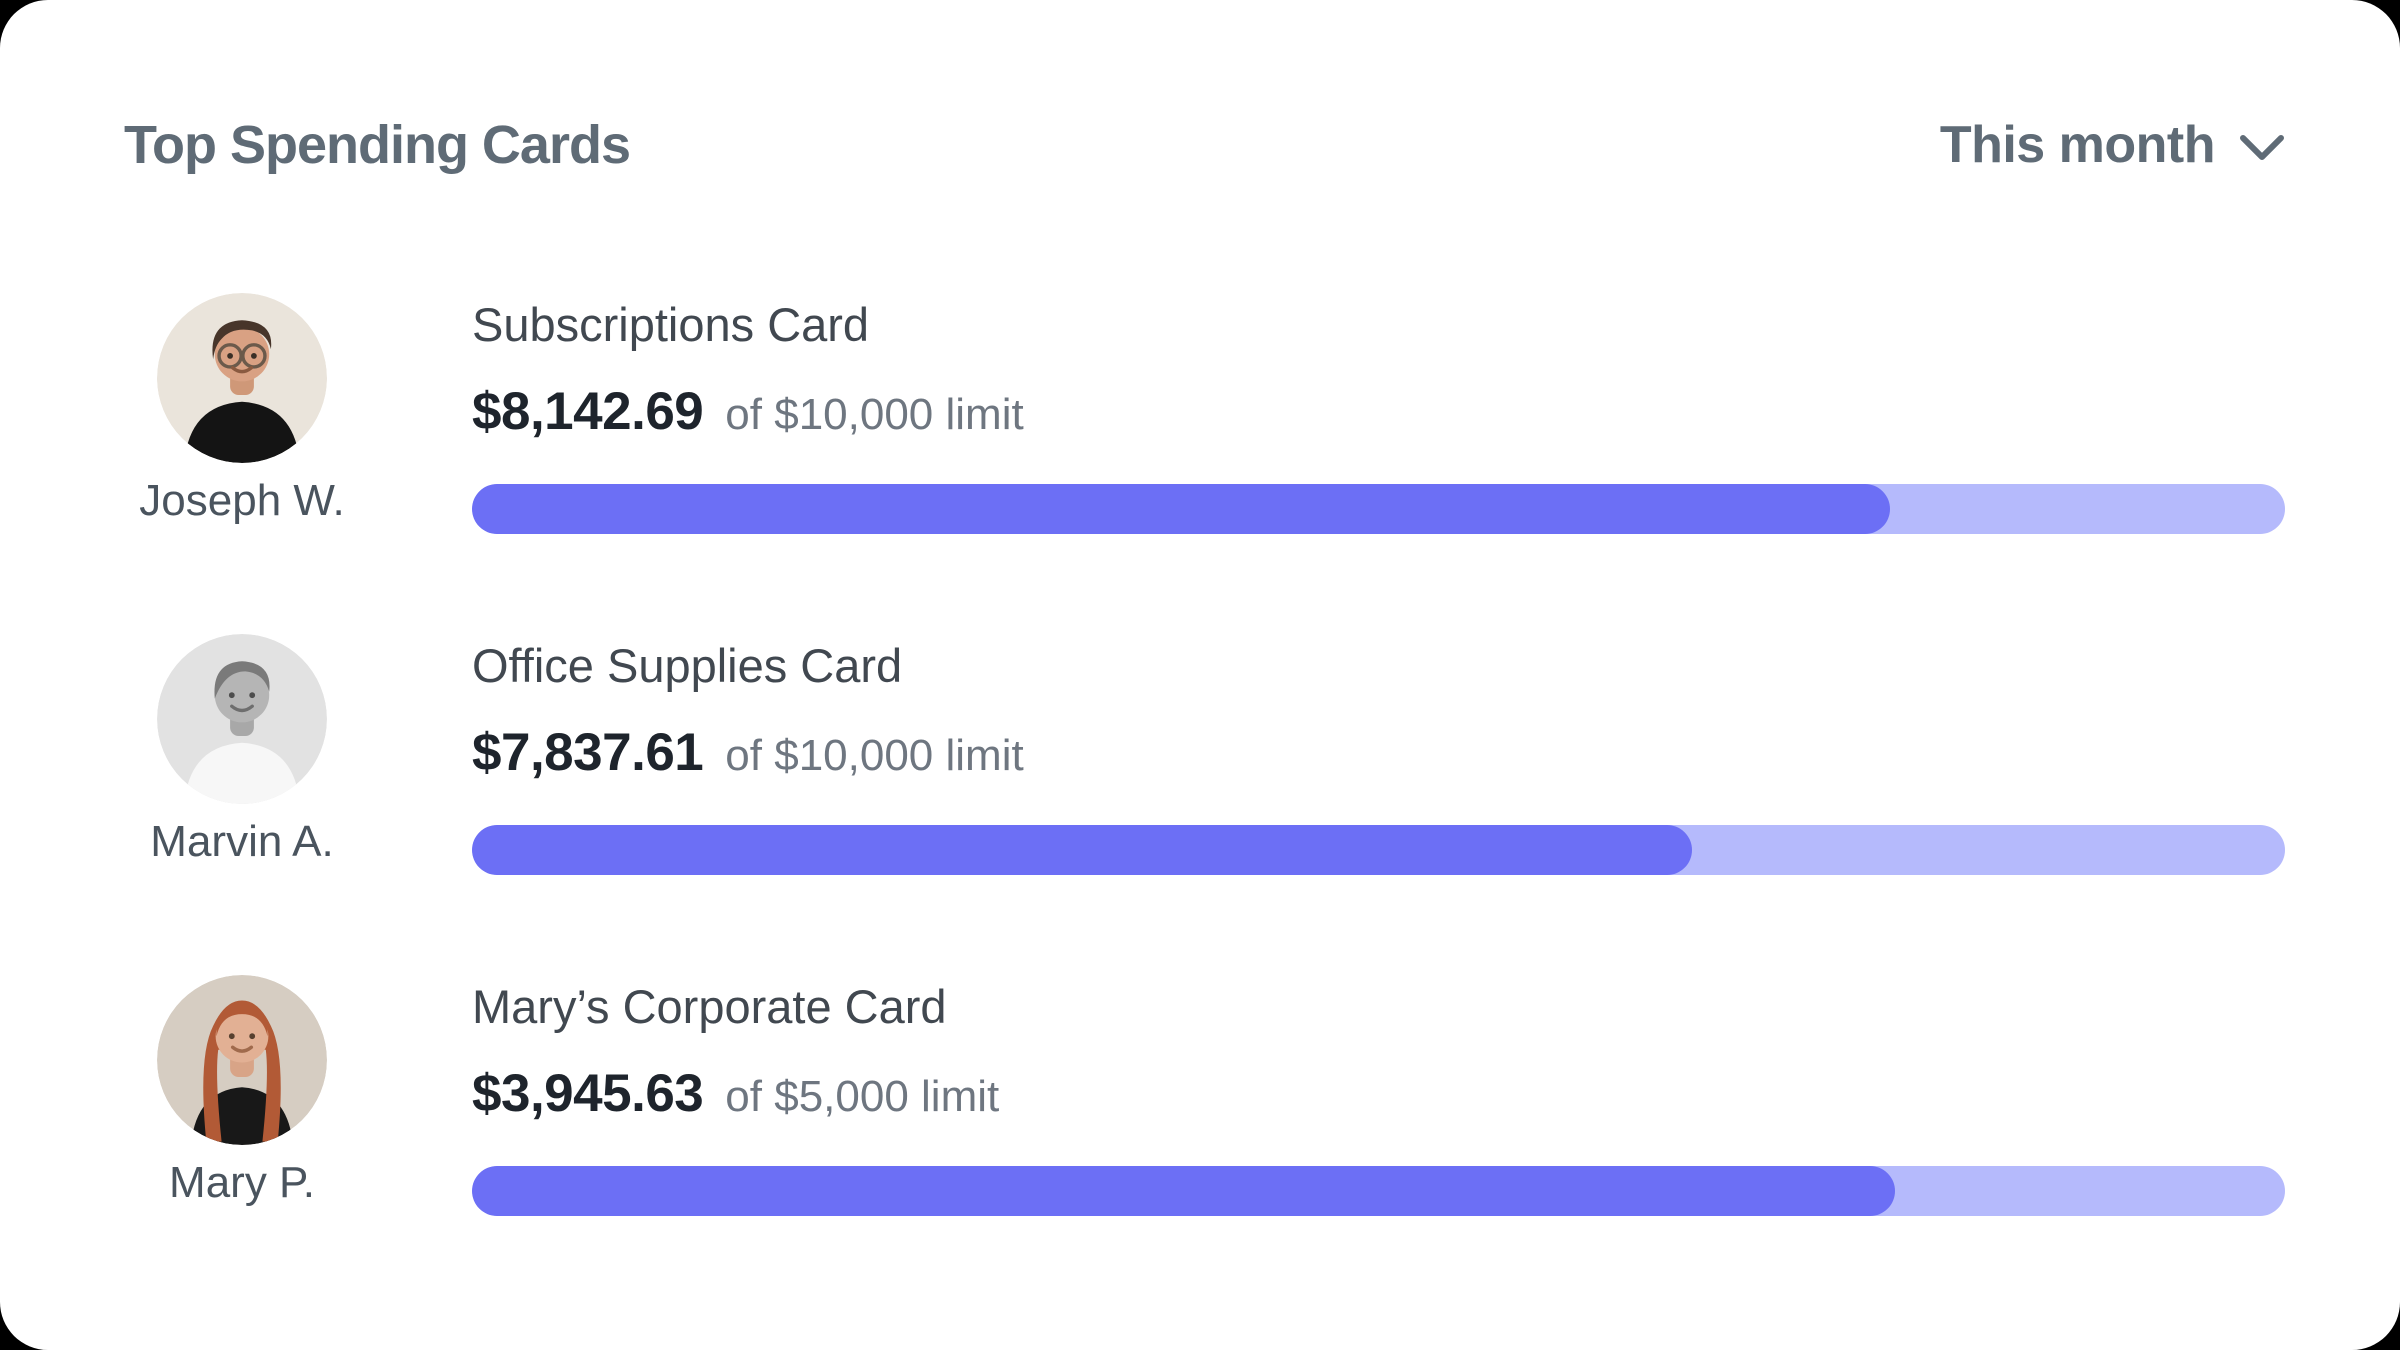 This screenshot has height=1350, width=2400. Describe the element at coordinates (687, 665) in the screenshot. I see `card-name: Office Supplies Card` at that location.